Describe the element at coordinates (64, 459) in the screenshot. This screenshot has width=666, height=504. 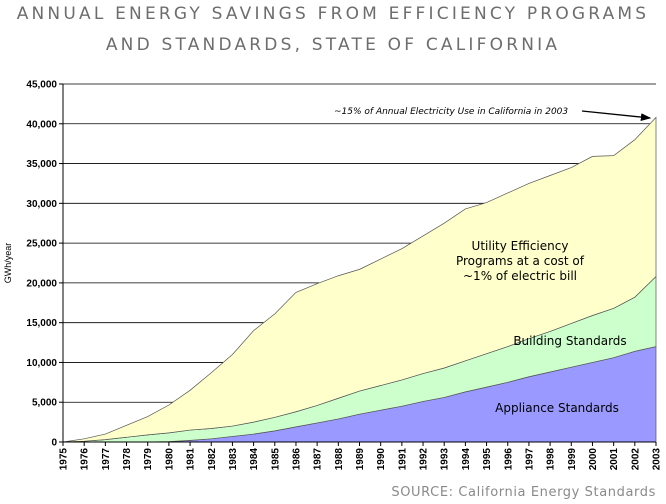
I see `x-tick-label: 1975` at that location.